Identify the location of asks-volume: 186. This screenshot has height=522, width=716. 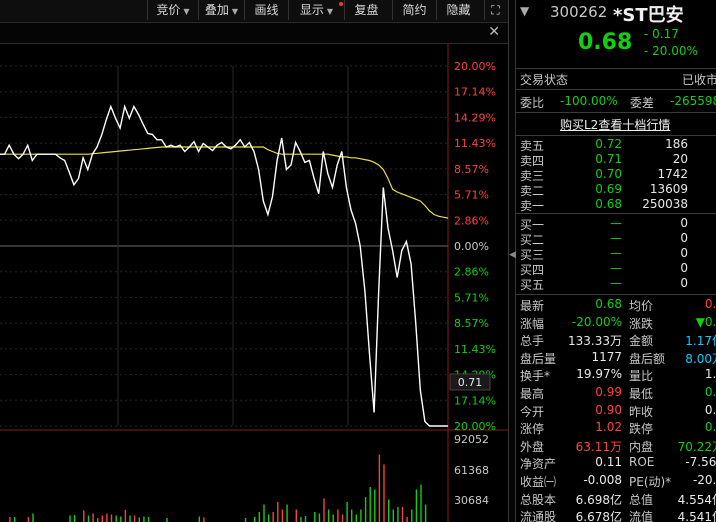
(676, 144).